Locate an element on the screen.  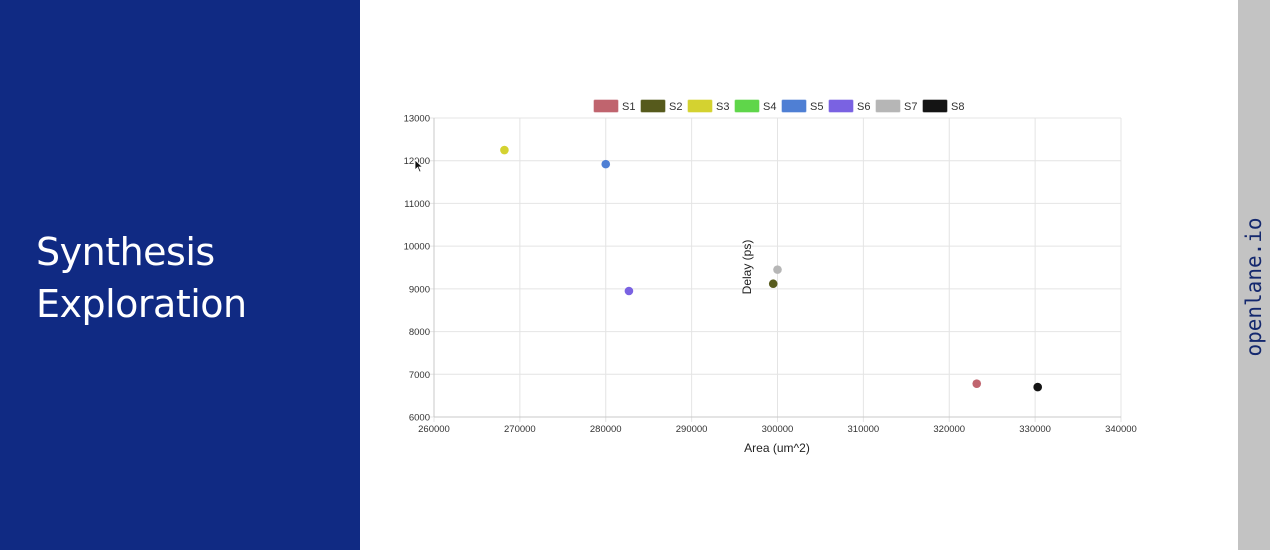
x-tick-label: 340000 is located at coordinates (1121, 429).